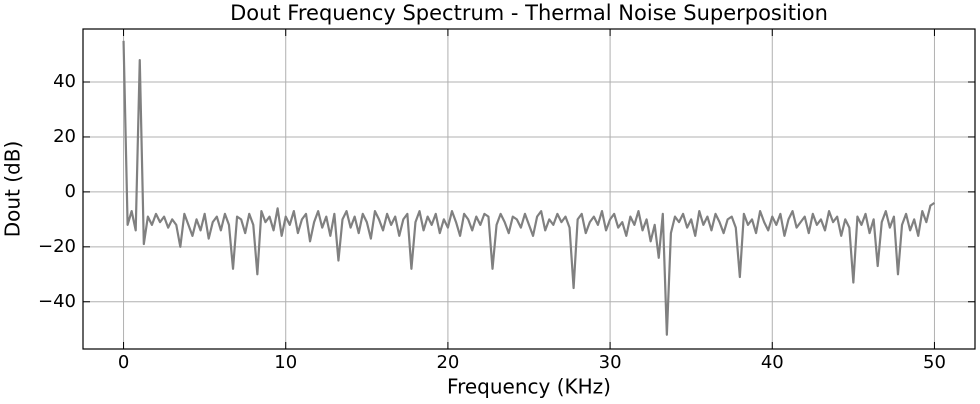 This screenshot has width=980, height=404. What do you see at coordinates (57, 301) in the screenshot?
I see `y-tick-label: −40` at bounding box center [57, 301].